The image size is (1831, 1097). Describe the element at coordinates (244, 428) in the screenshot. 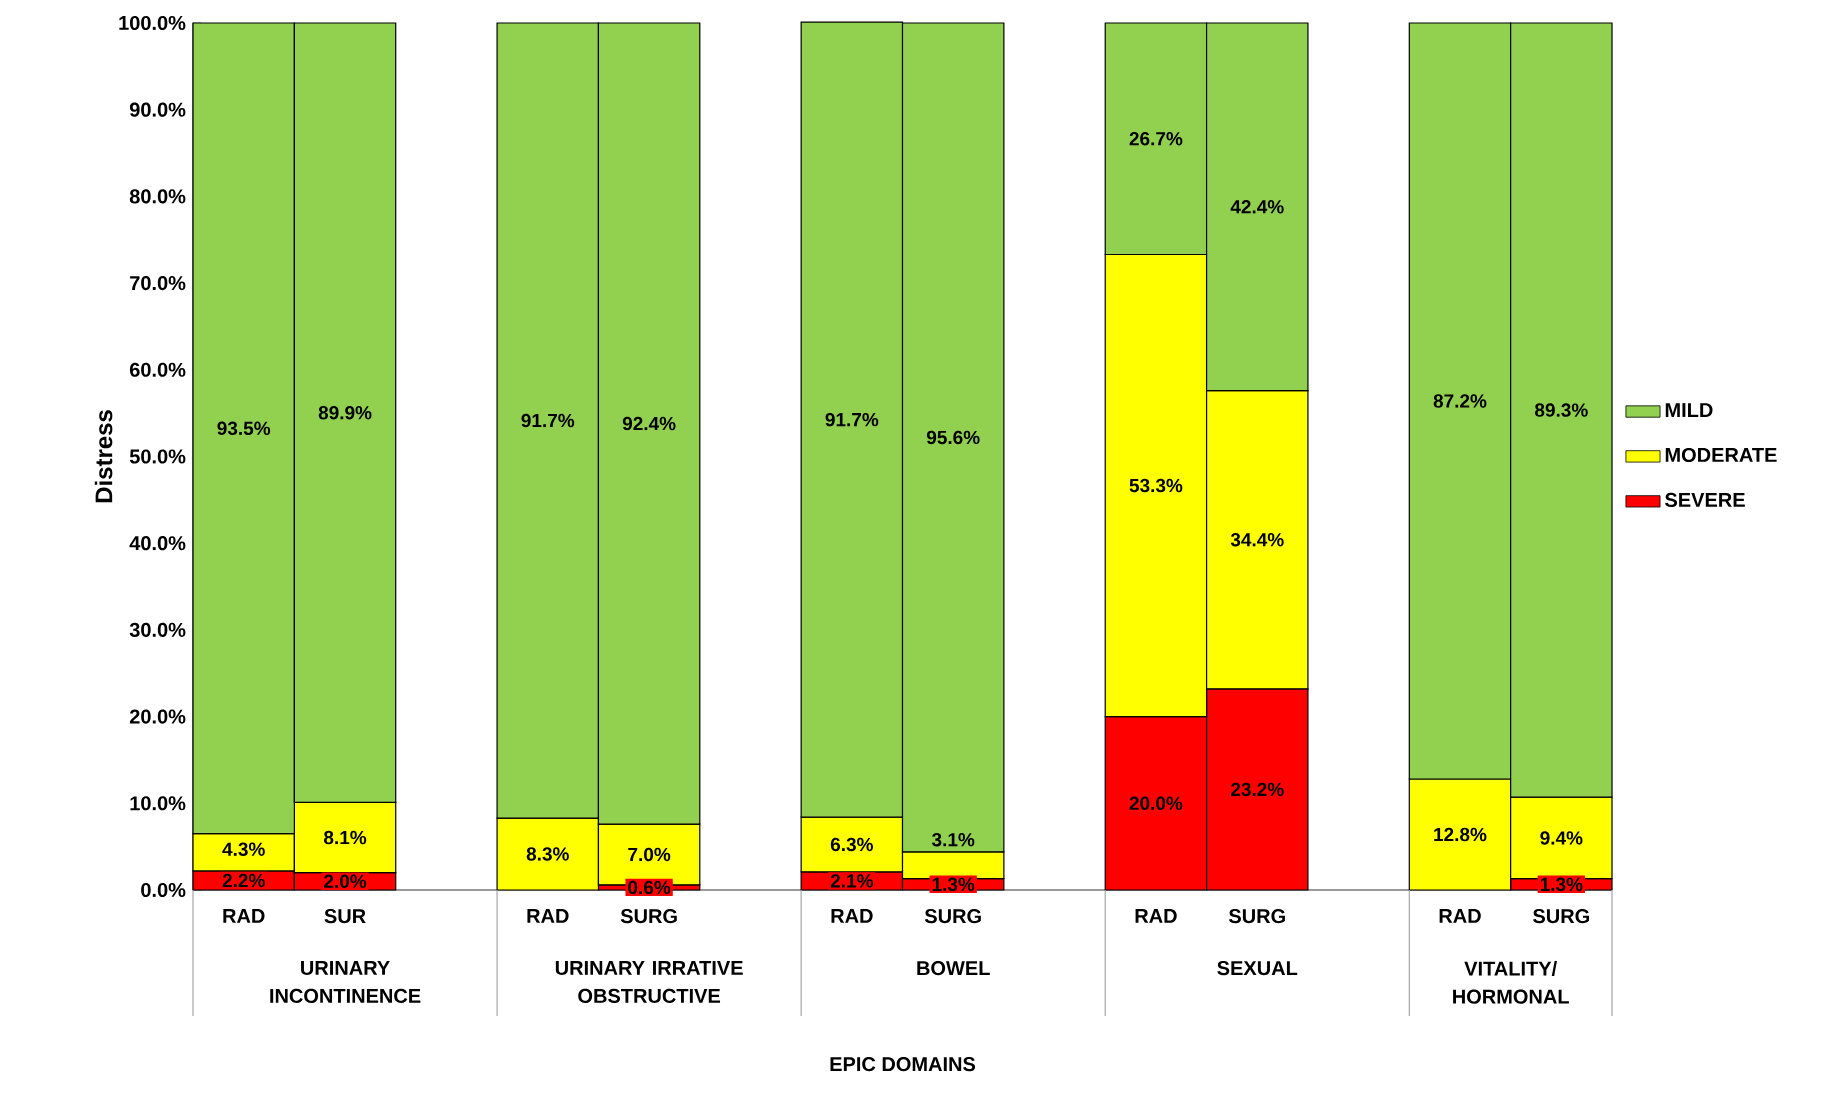

I see `data-label: 93.5%` at that location.